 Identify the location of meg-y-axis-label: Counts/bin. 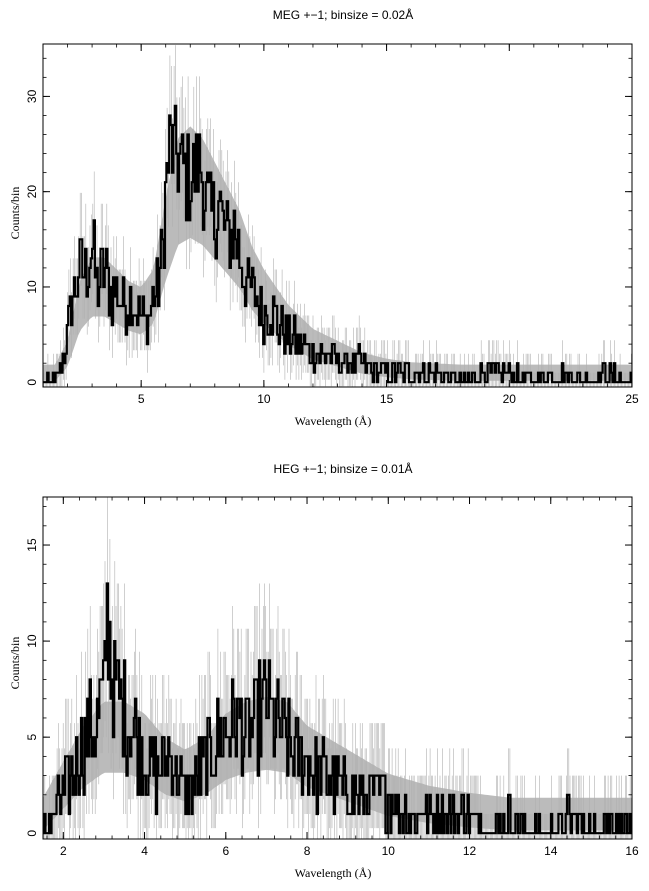
(15, 213).